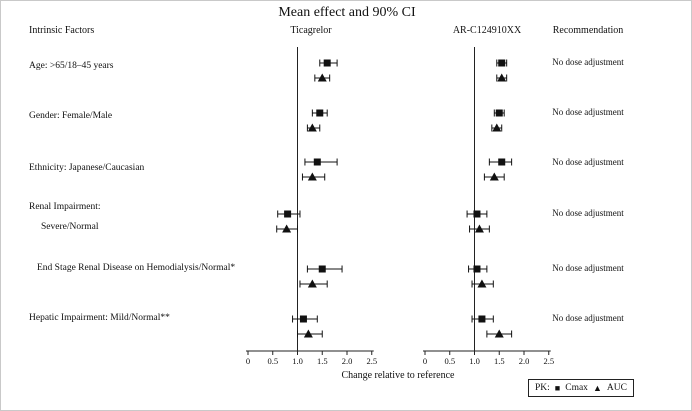  What do you see at coordinates (542, 388) in the screenshot?
I see `legend-prefix: PK:` at bounding box center [542, 388].